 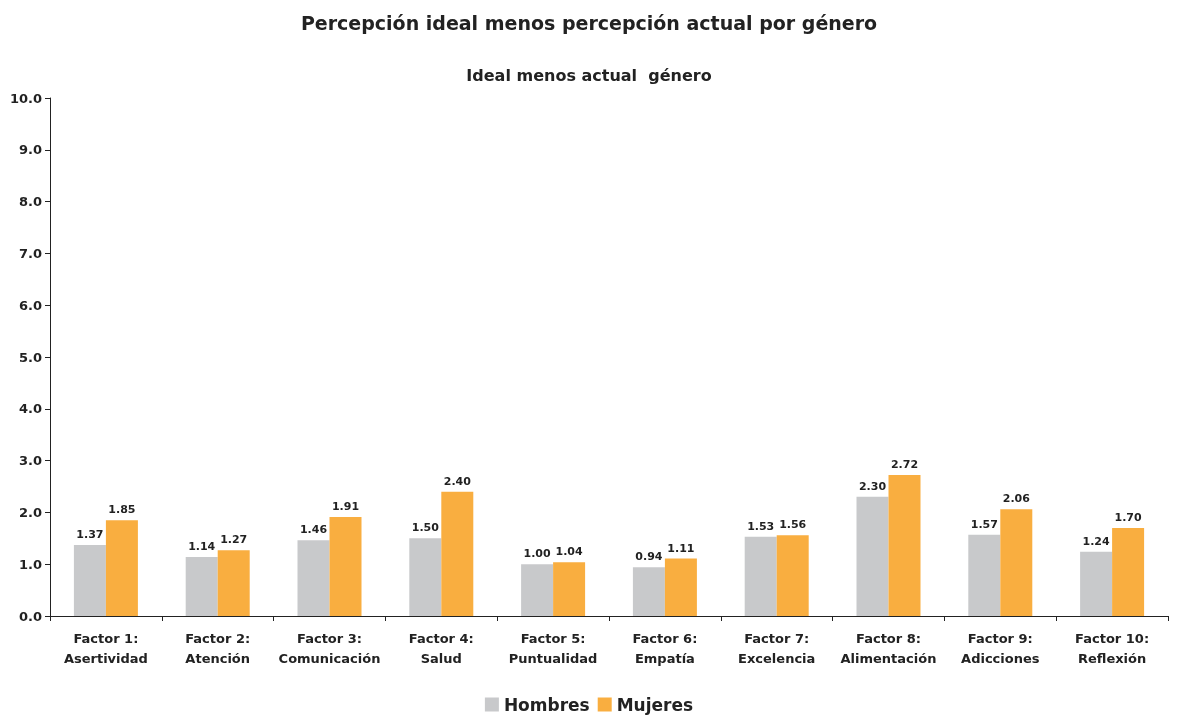 I want to click on data-label: 2.72, so click(x=904, y=465).